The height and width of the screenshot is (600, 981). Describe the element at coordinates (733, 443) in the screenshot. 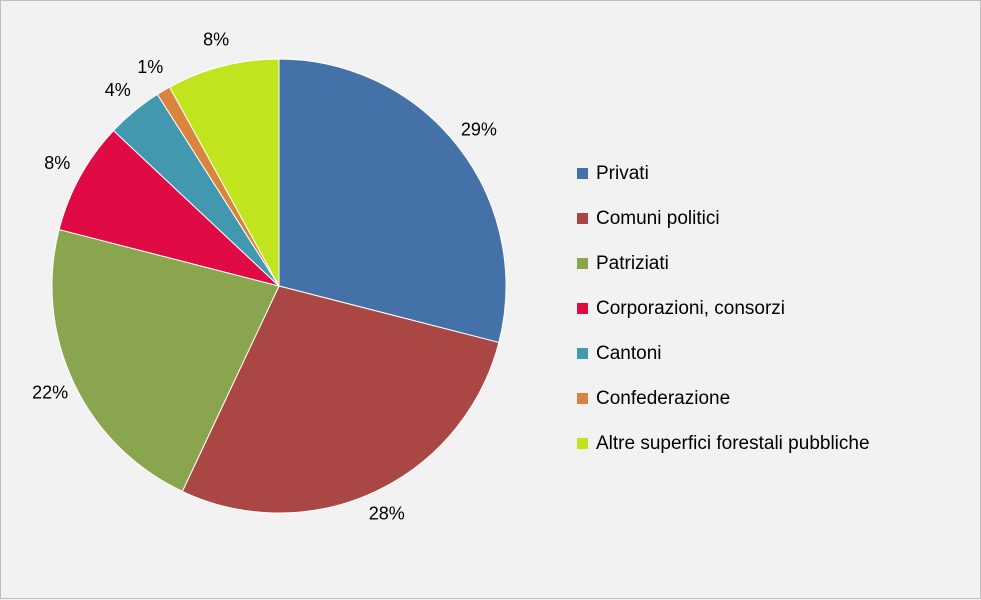

I see `legend-label: Altre superfici forestali pubbliche` at that location.